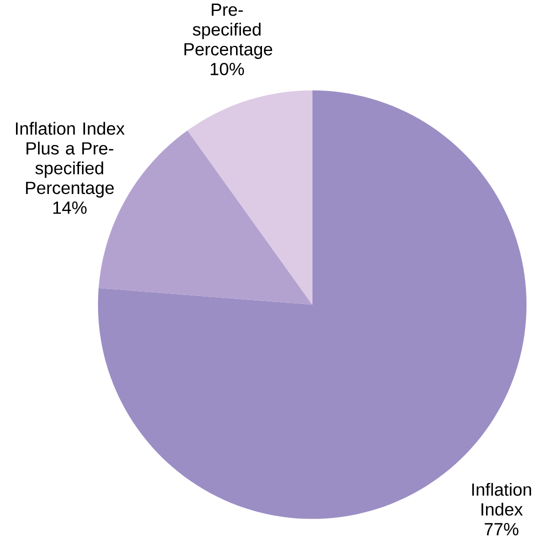  What do you see at coordinates (501, 529) in the screenshot?
I see `data-label: 77%` at bounding box center [501, 529].